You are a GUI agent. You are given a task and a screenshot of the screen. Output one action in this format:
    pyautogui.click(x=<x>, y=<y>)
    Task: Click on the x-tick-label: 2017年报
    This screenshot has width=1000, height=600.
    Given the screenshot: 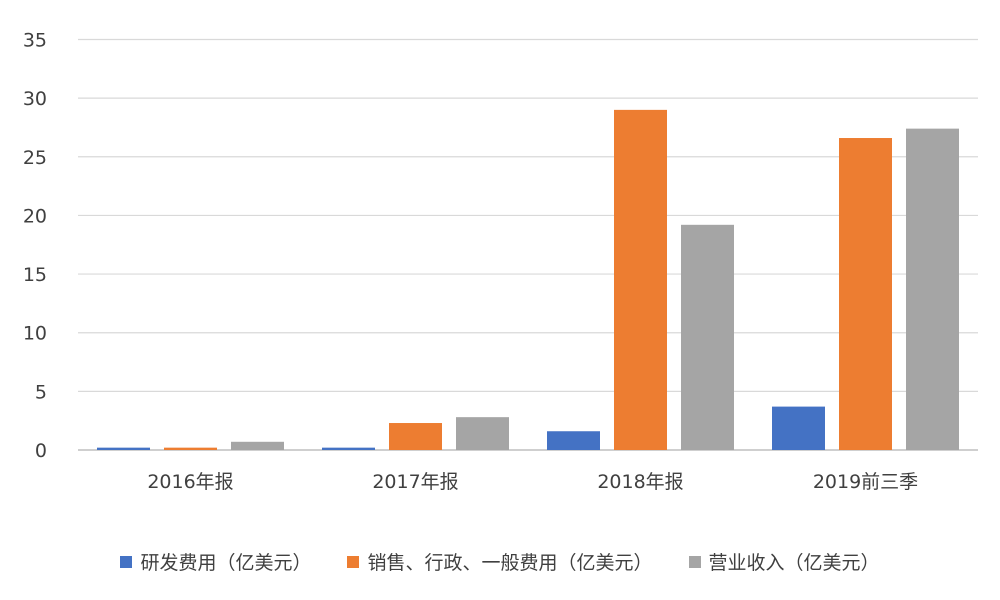 What is the action you would take?
    pyautogui.click(x=415, y=482)
    